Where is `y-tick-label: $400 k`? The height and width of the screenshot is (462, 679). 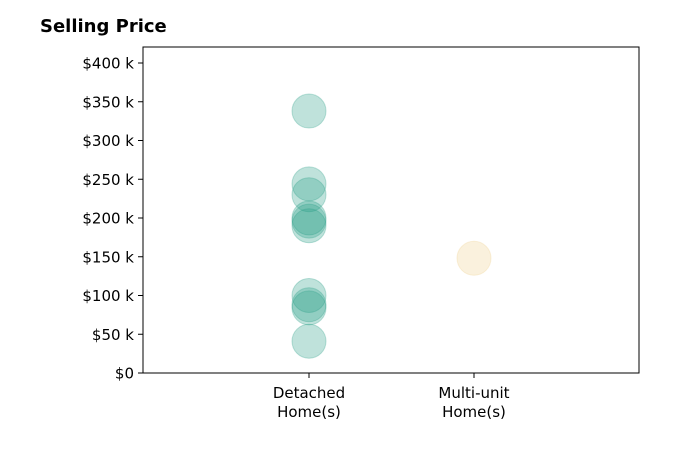
y-tick-label: $400 k is located at coordinates (108, 64).